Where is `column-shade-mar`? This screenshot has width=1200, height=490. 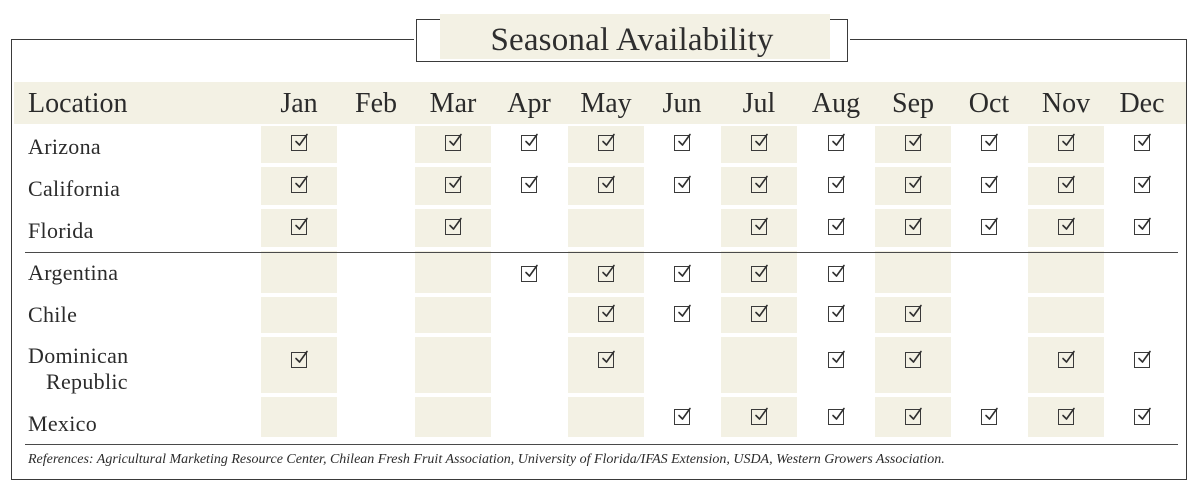 column-shade-mar is located at coordinates (453, 281).